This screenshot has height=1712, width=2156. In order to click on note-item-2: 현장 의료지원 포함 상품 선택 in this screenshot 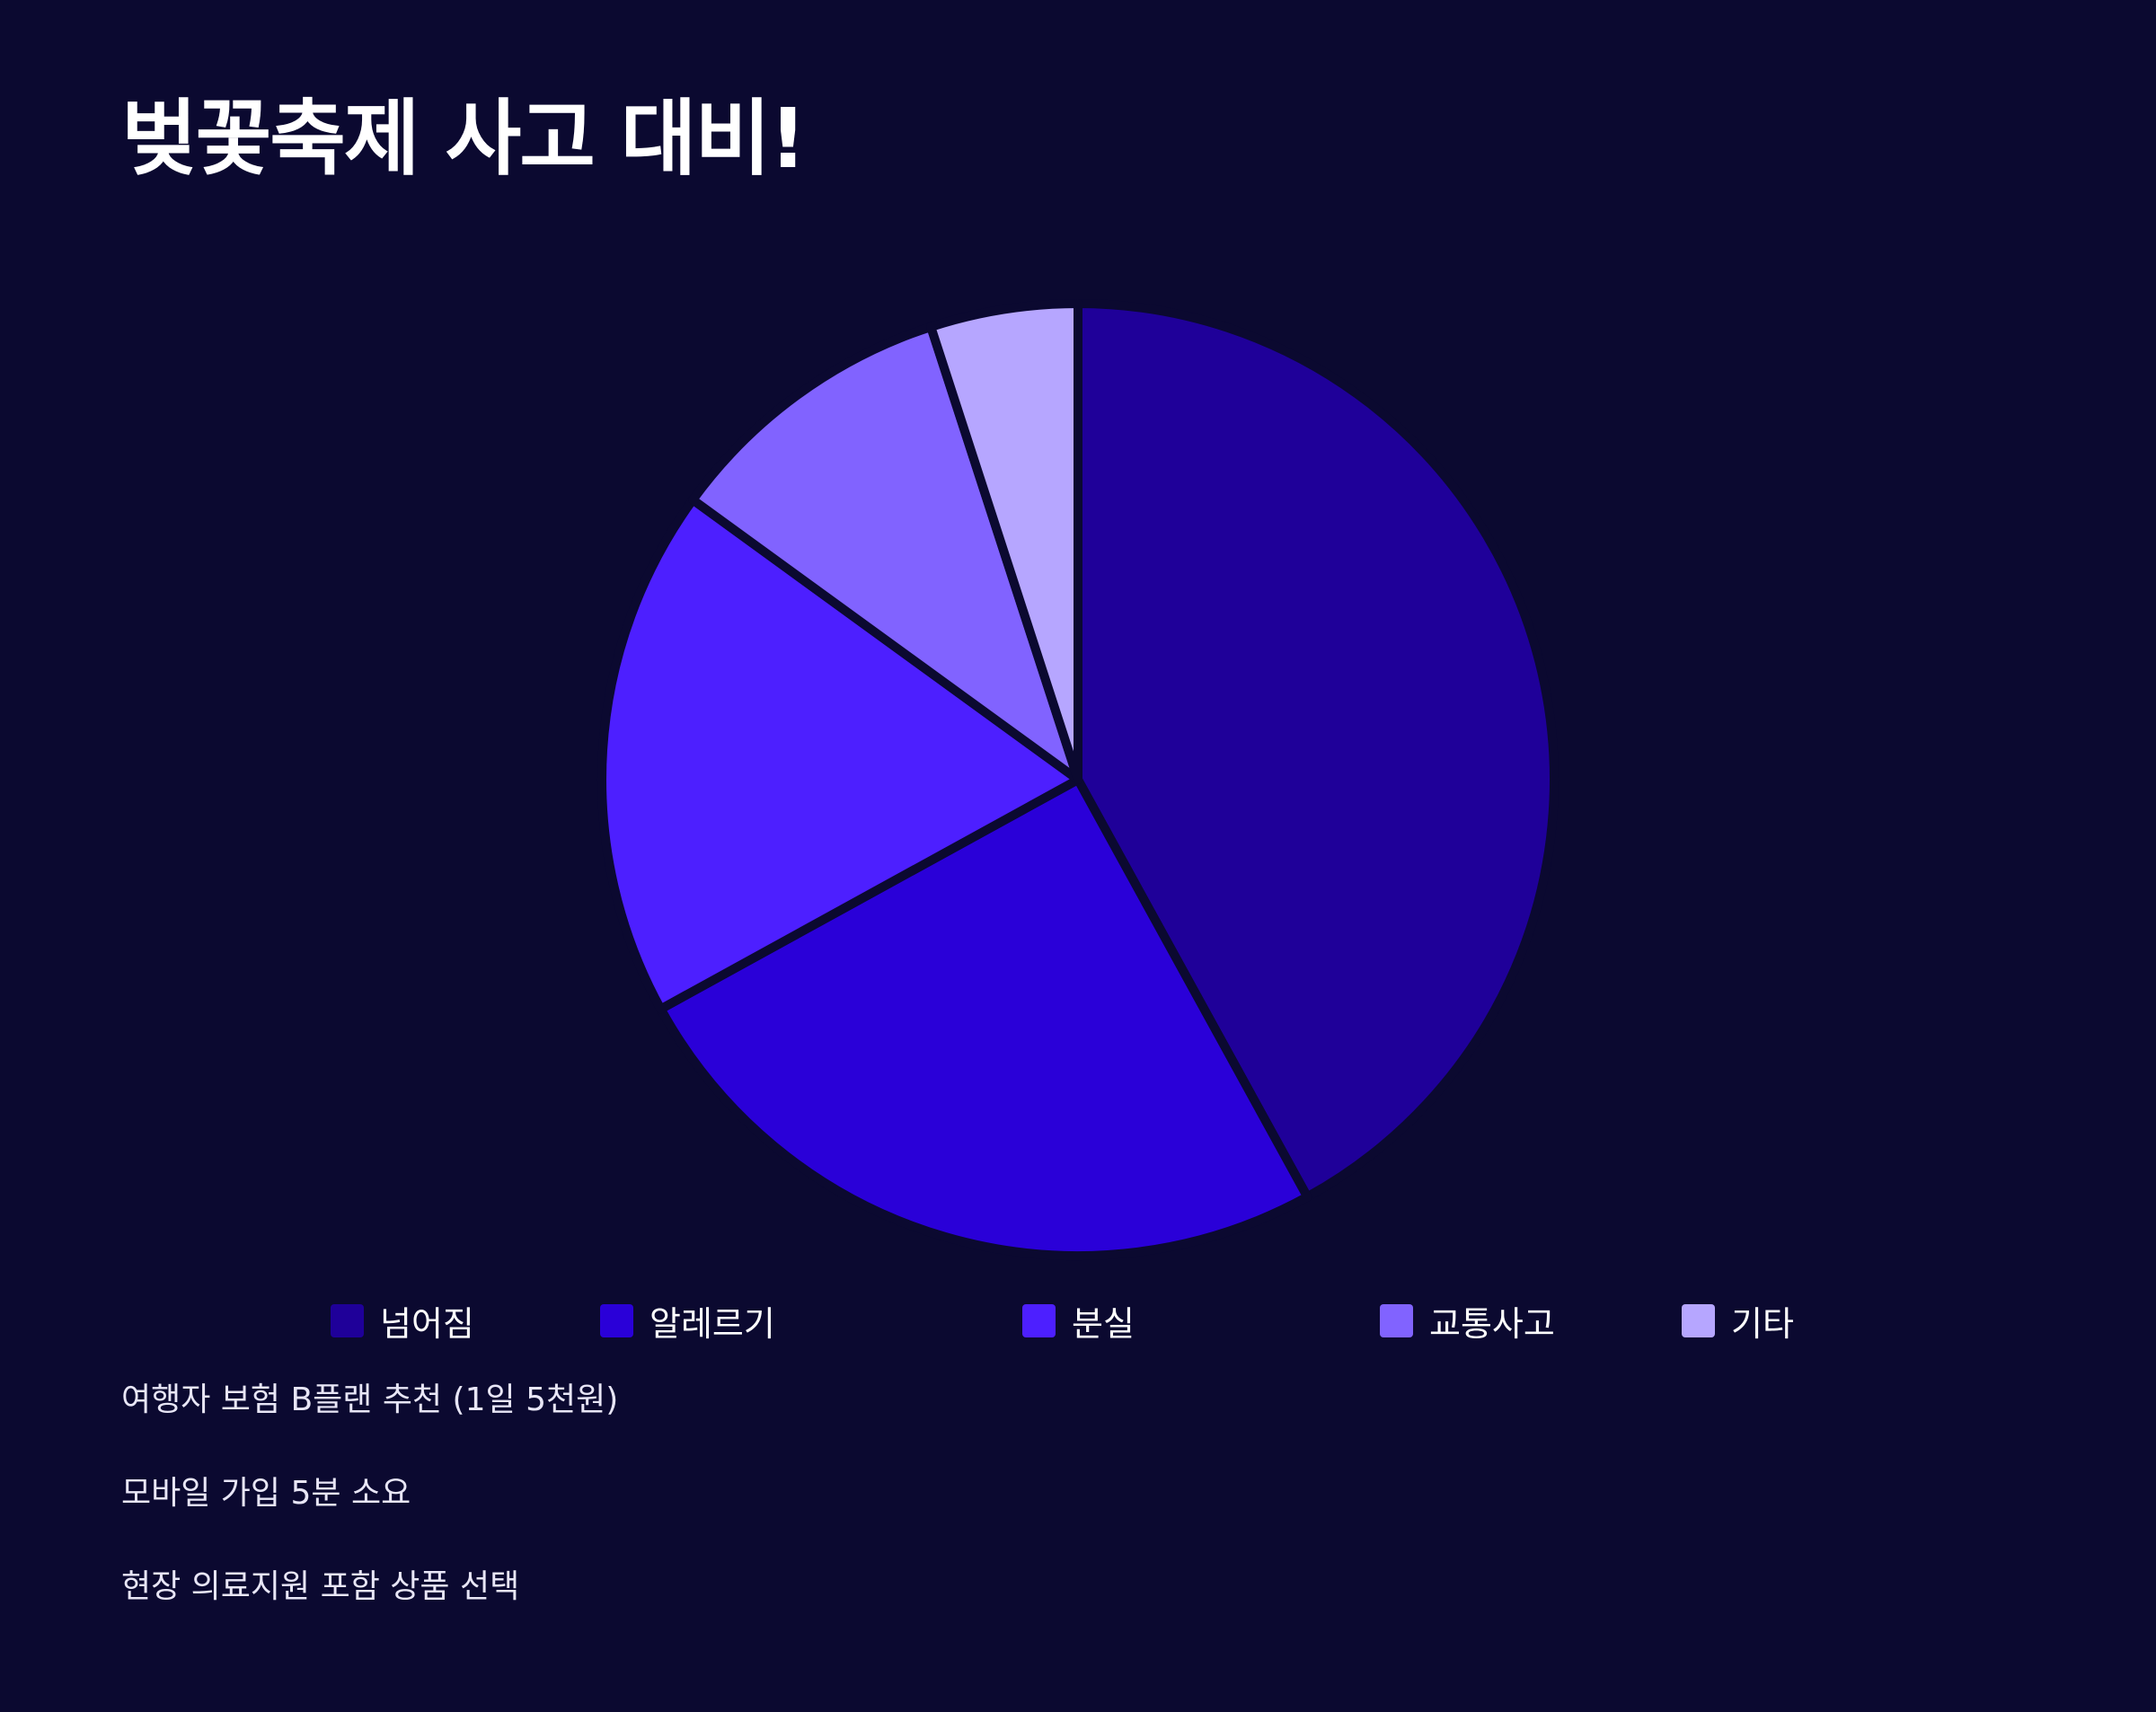, I will do `click(320, 1586)`.